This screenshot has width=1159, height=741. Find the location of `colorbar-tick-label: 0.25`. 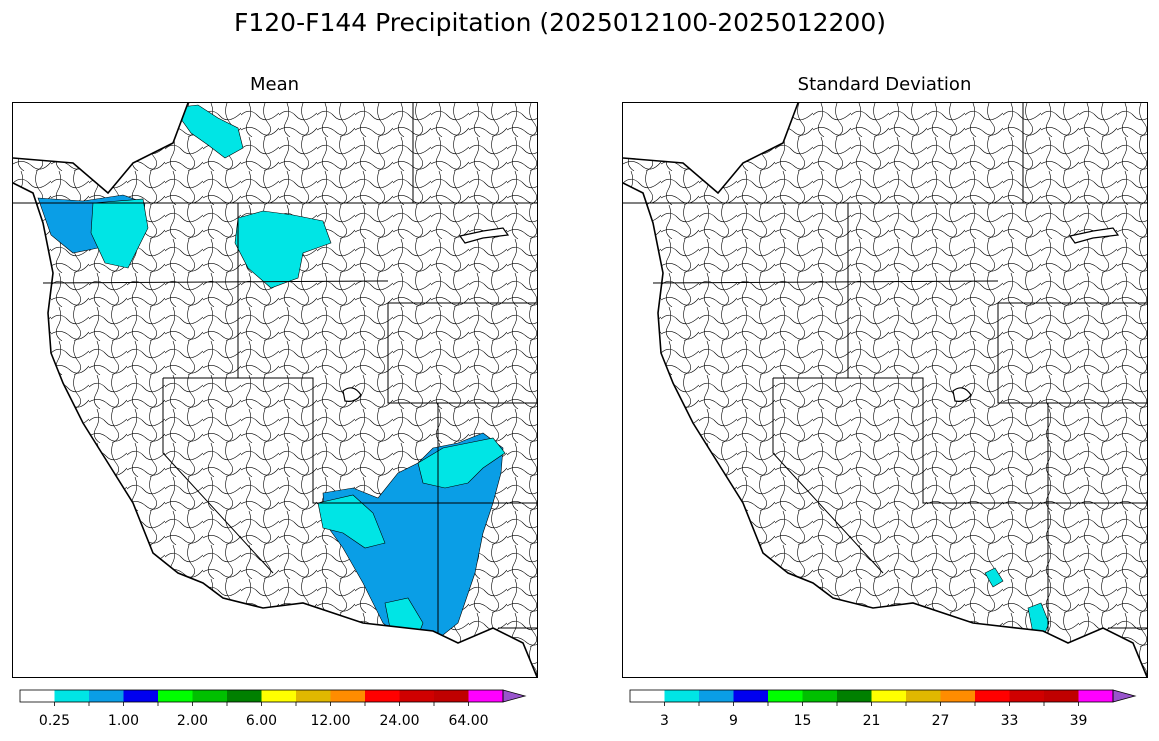

colorbar-tick-label: 0.25 is located at coordinates (54, 721).